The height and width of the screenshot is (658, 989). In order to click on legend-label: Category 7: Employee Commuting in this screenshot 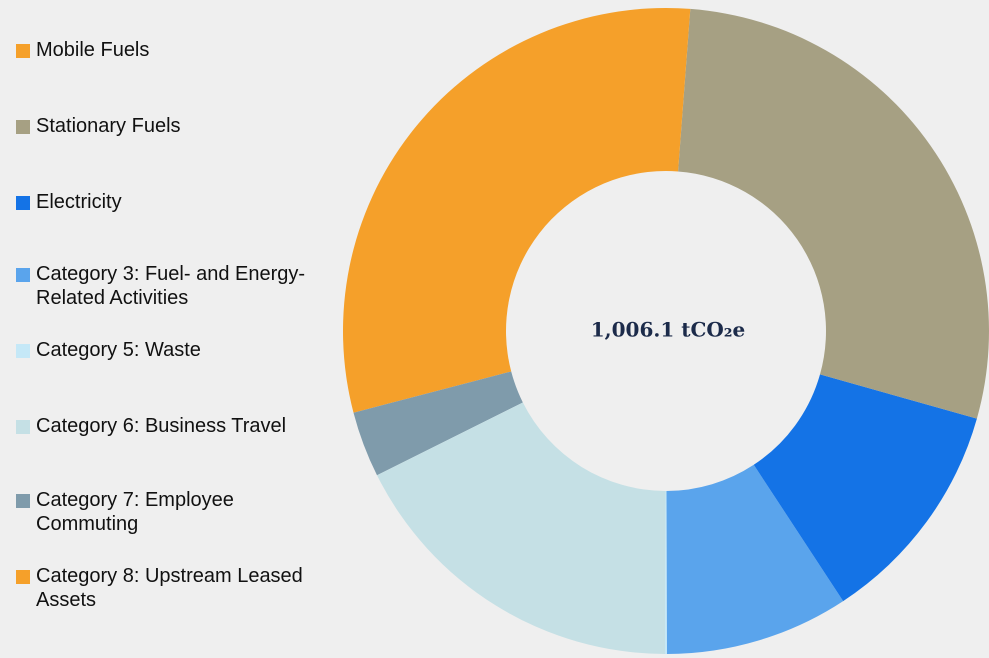, I will do `click(135, 512)`.